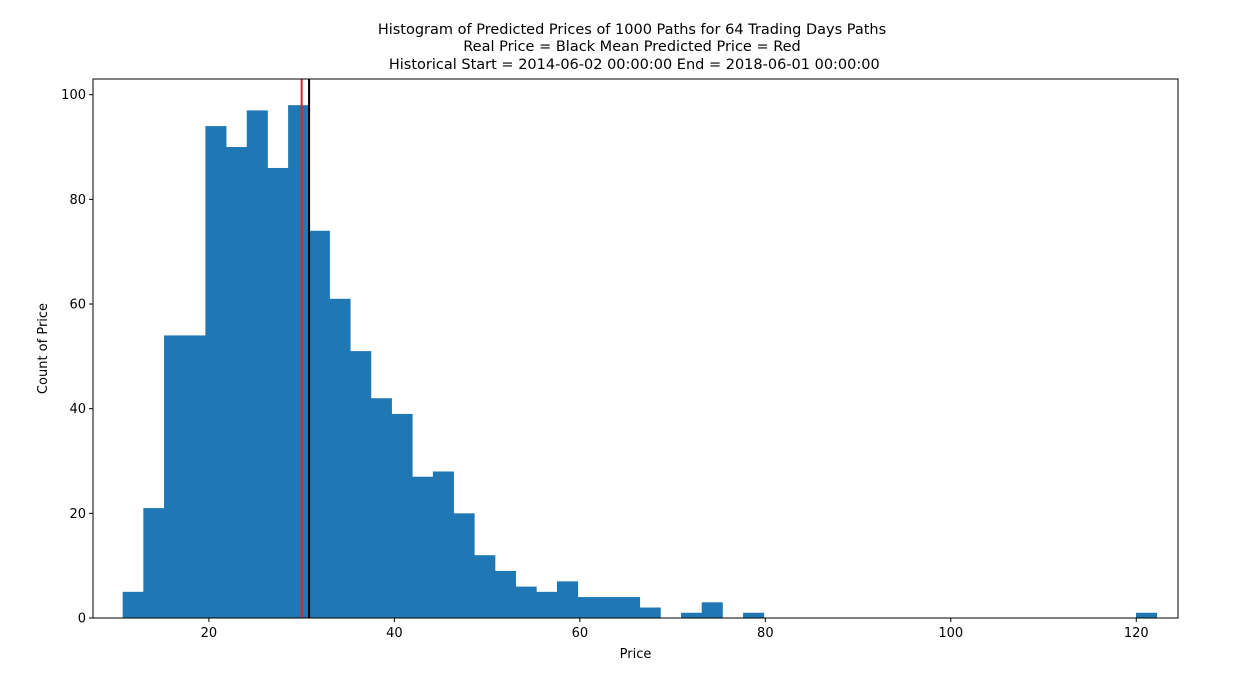 Image resolution: width=1248 pixels, height=683 pixels. Describe the element at coordinates (580, 633) in the screenshot. I see `x-tick-label: 60` at that location.